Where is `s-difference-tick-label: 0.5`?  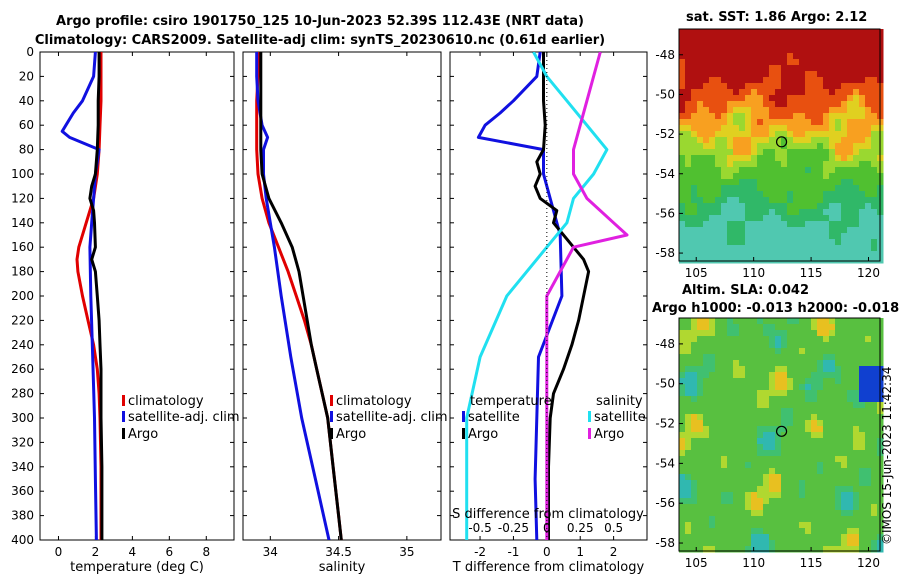 s-difference-tick-label: 0.5 is located at coordinates (613, 528).